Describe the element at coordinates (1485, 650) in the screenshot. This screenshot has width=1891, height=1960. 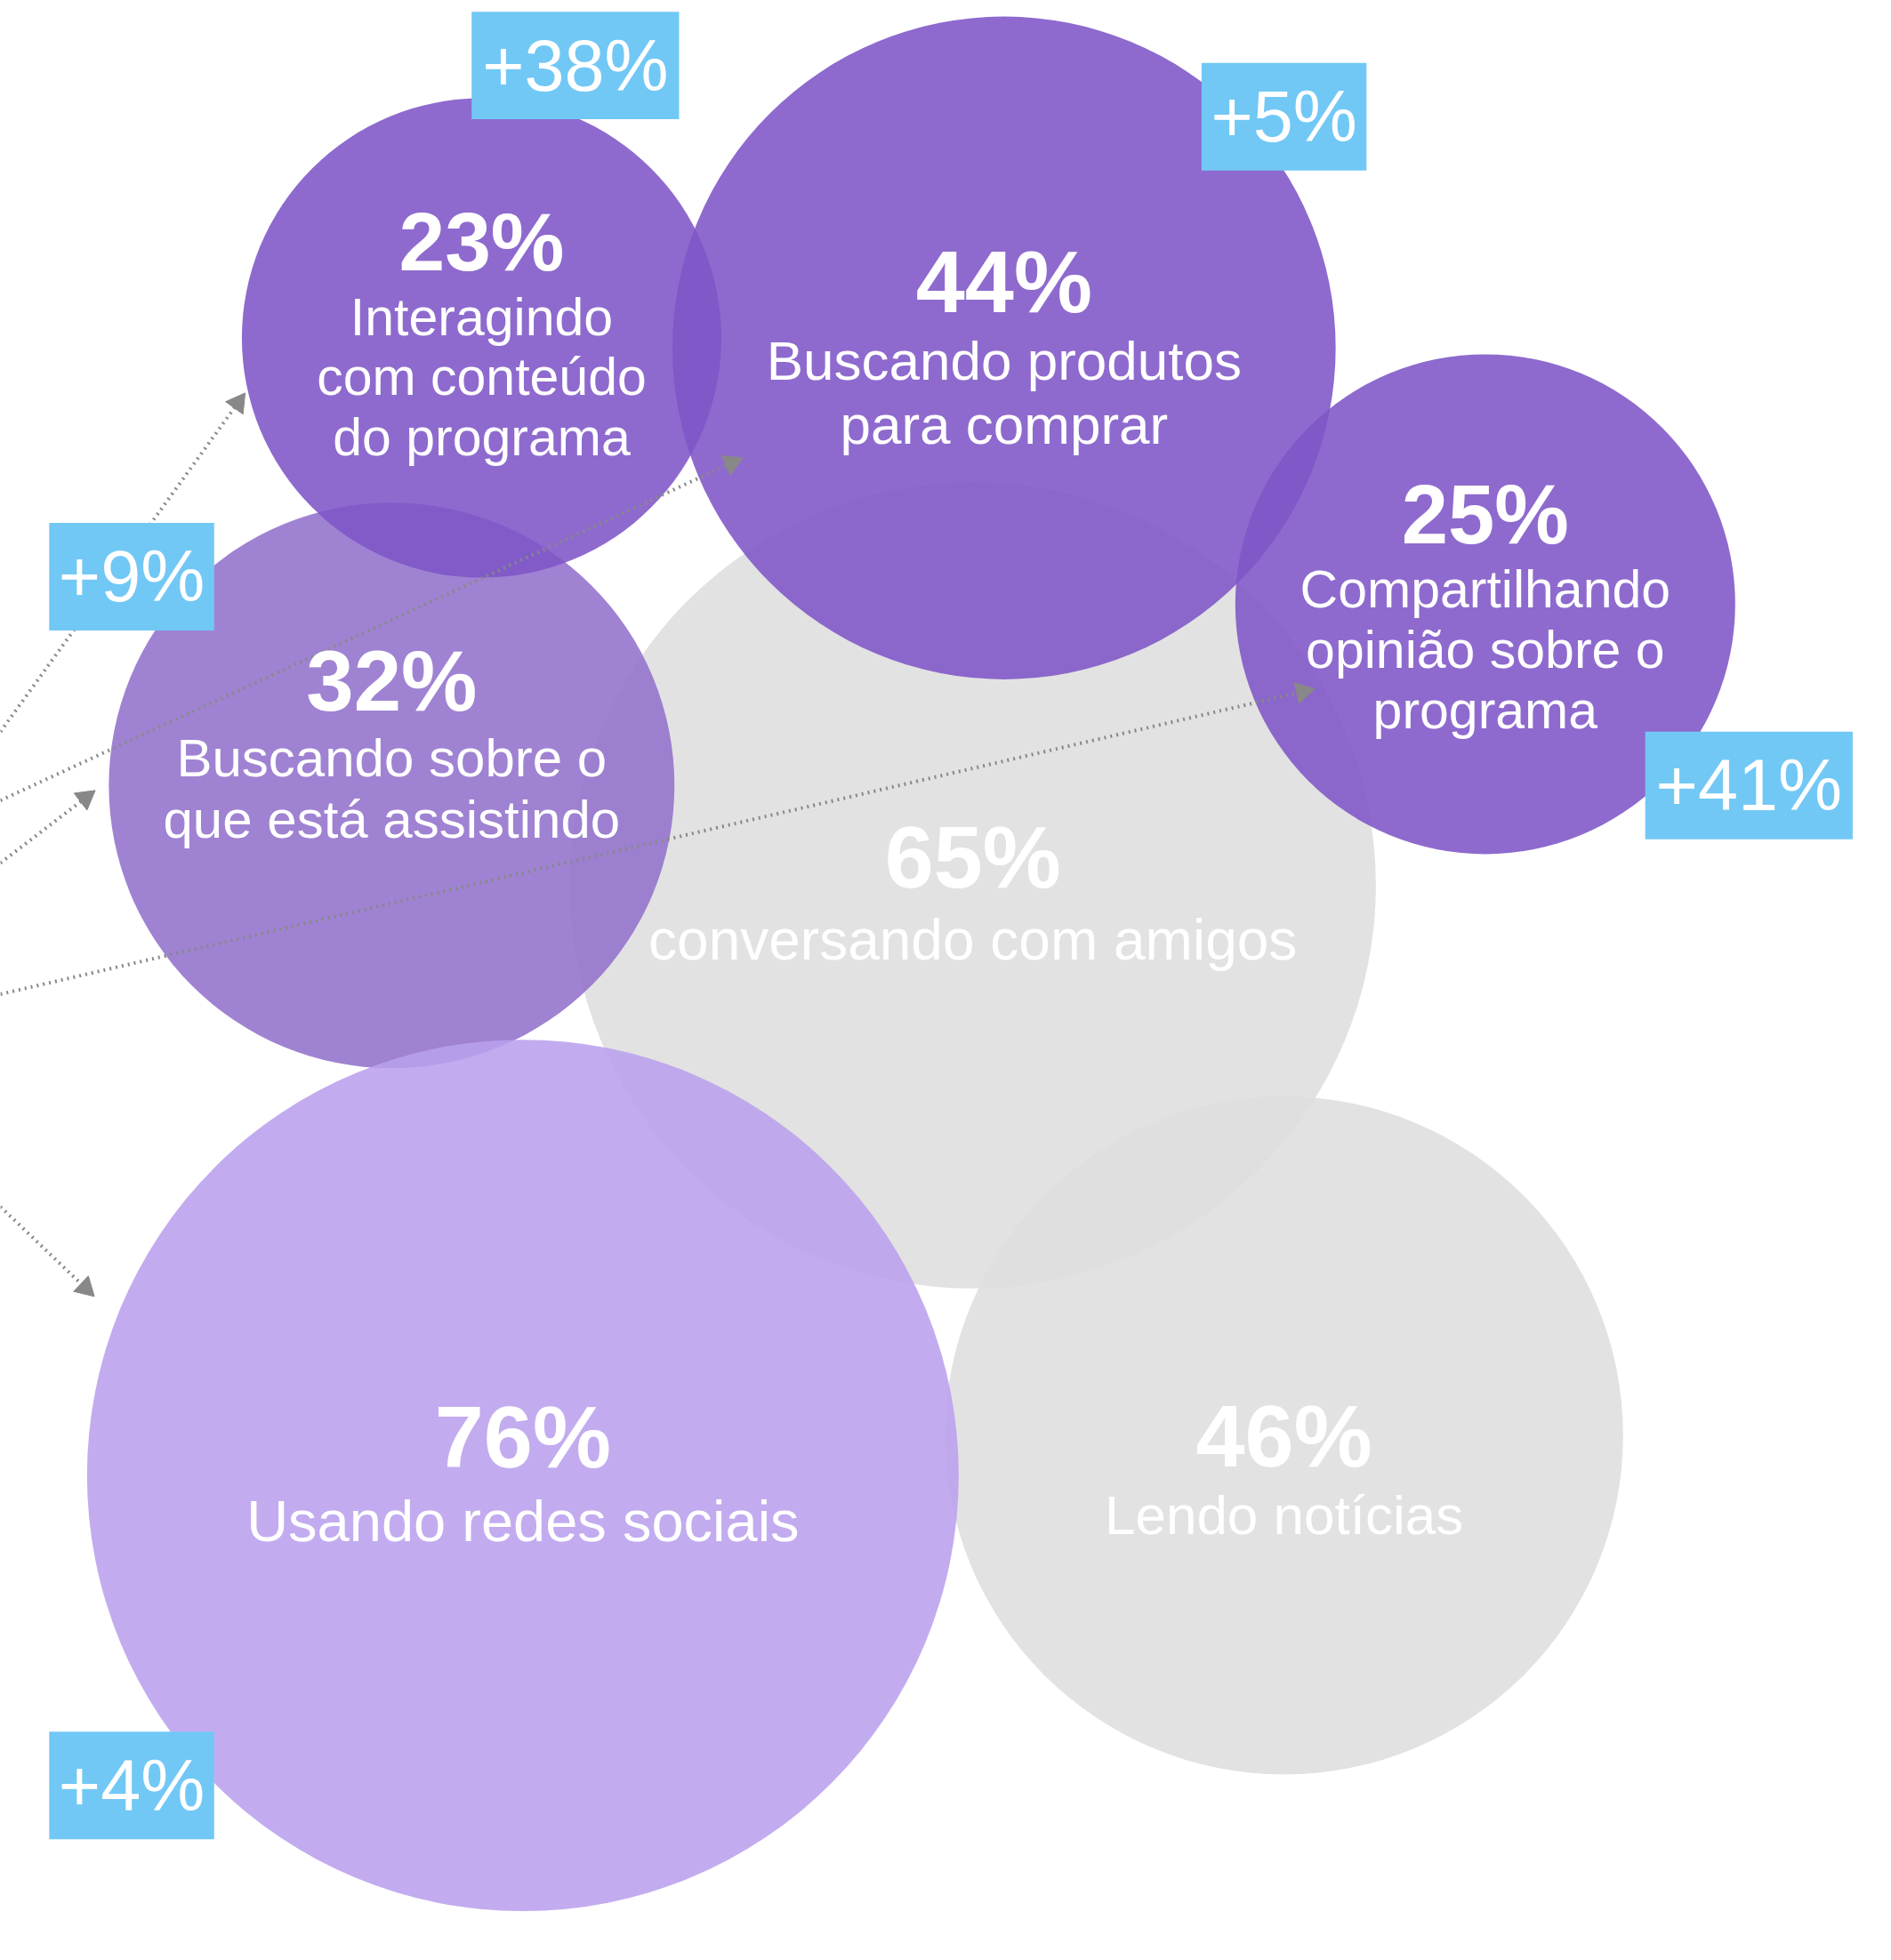
I see `category-label: Compartilhando opinião sobre o programa` at that location.